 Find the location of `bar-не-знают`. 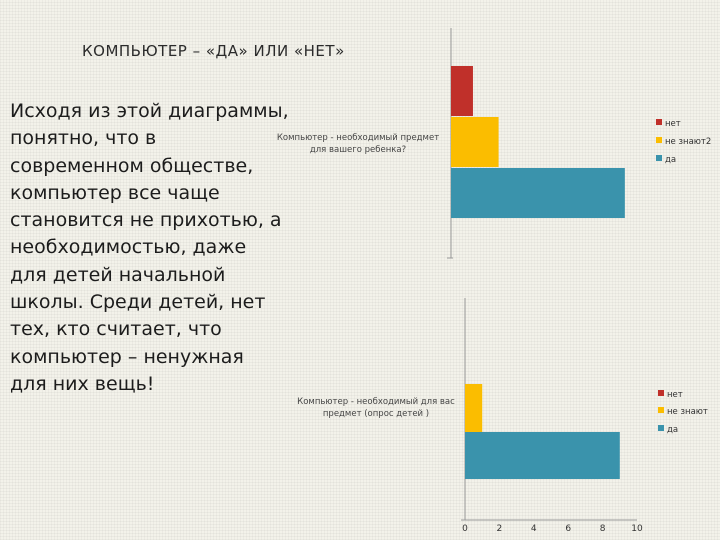

bar-не-знают is located at coordinates (474, 408).